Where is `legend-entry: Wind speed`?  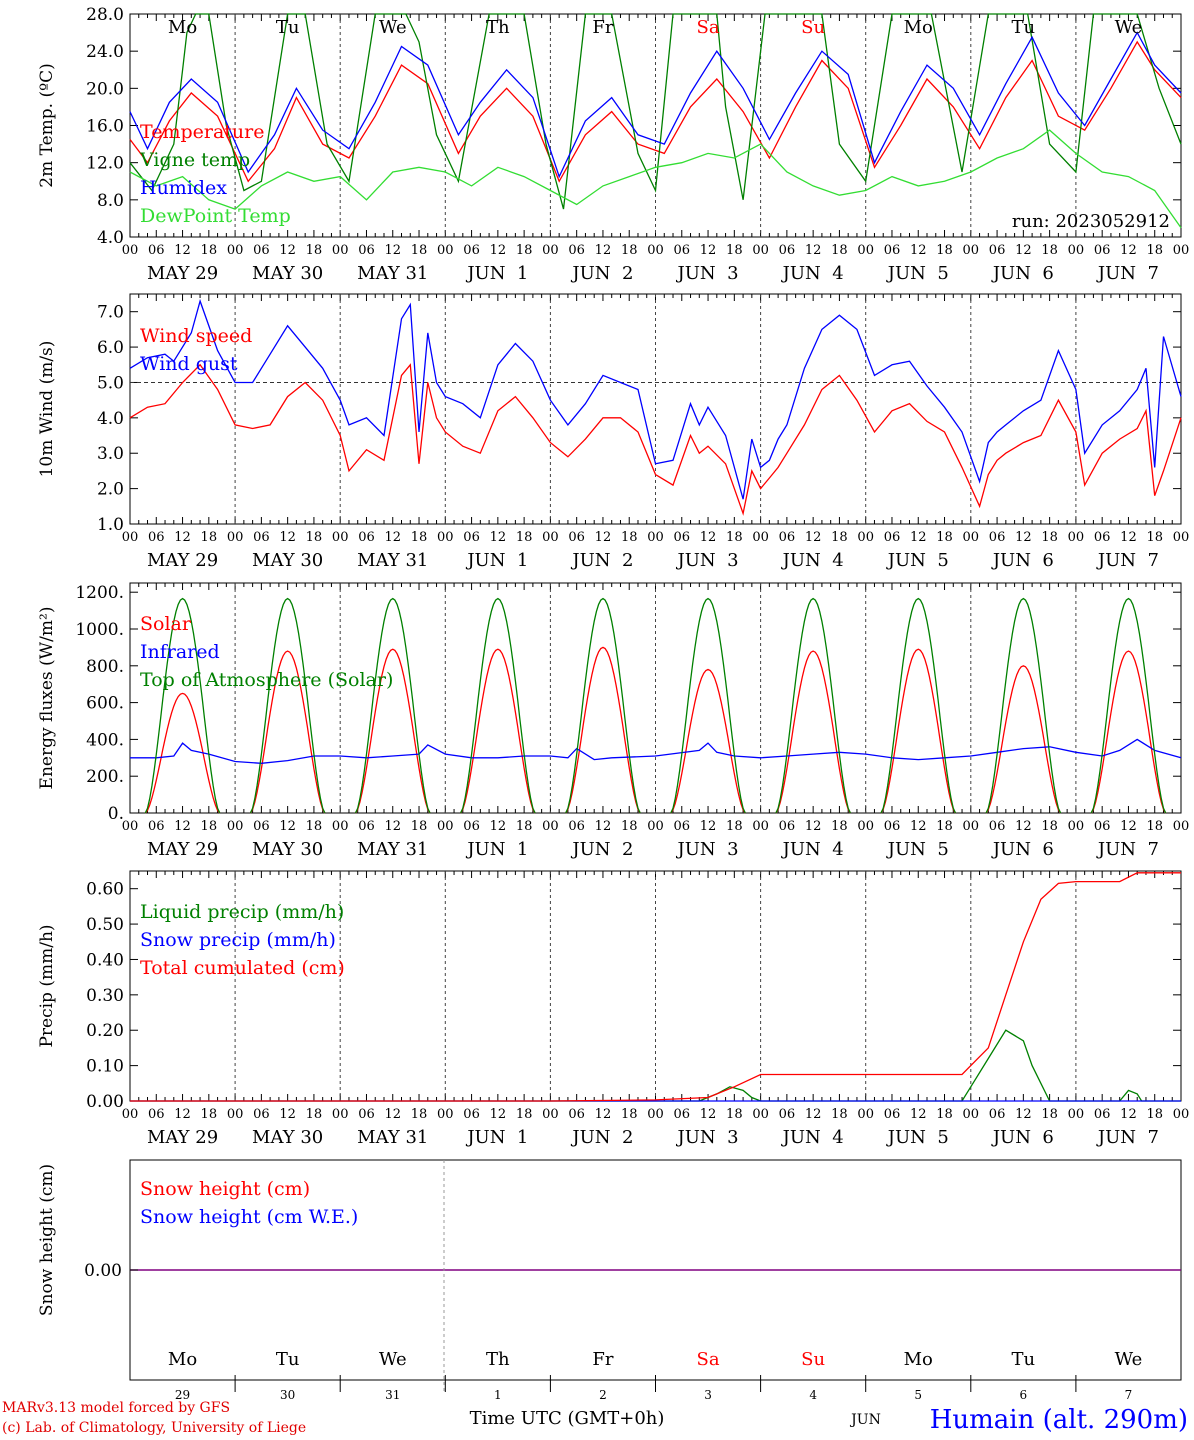 legend-entry: Wind speed is located at coordinates (196, 336).